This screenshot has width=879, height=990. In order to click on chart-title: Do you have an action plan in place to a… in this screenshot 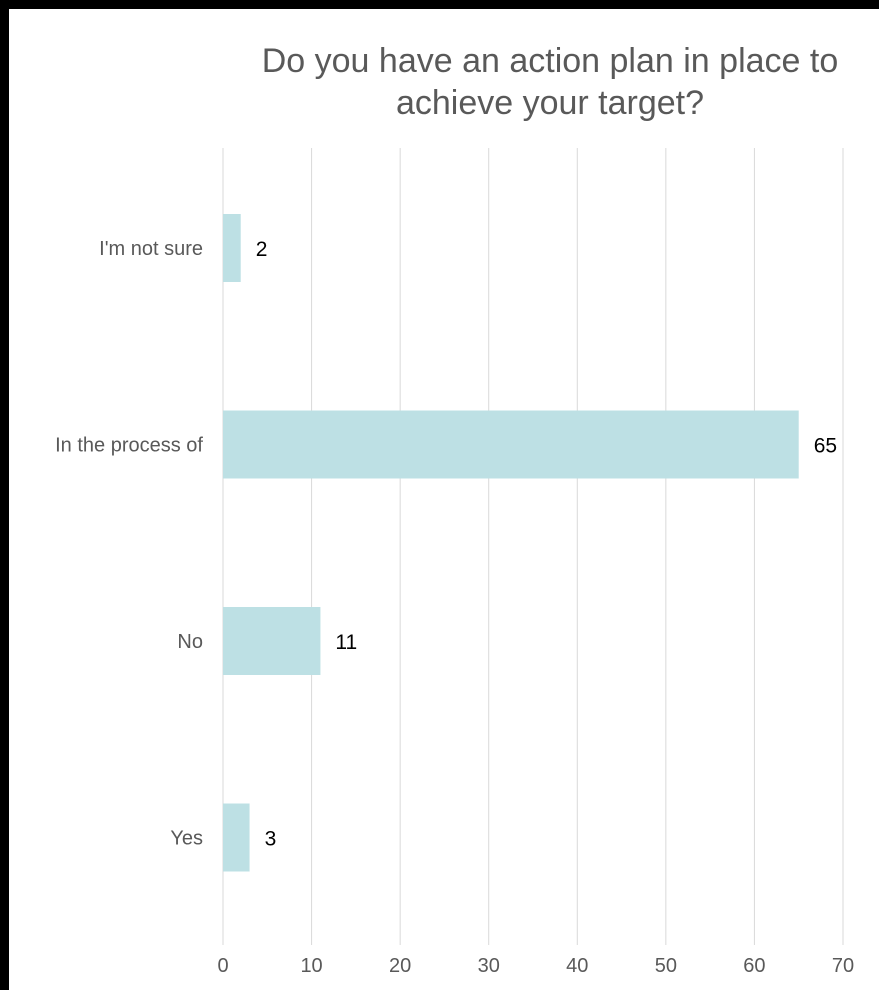, I will do `click(539, 82)`.